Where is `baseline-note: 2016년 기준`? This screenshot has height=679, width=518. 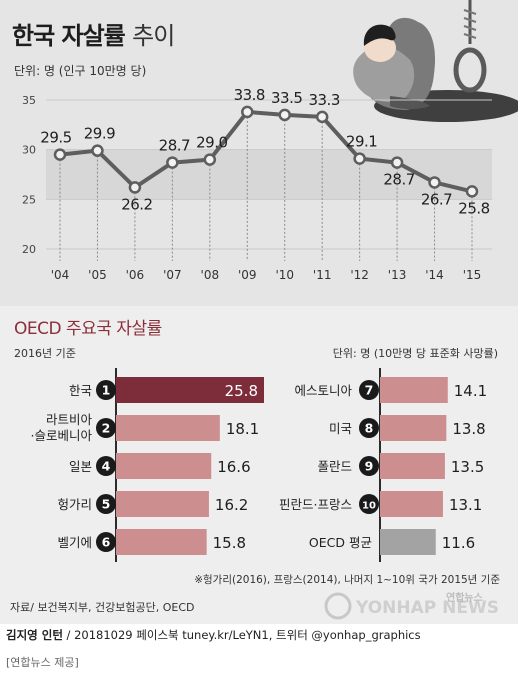
baseline-note: 2016년 기준 is located at coordinates (45, 353).